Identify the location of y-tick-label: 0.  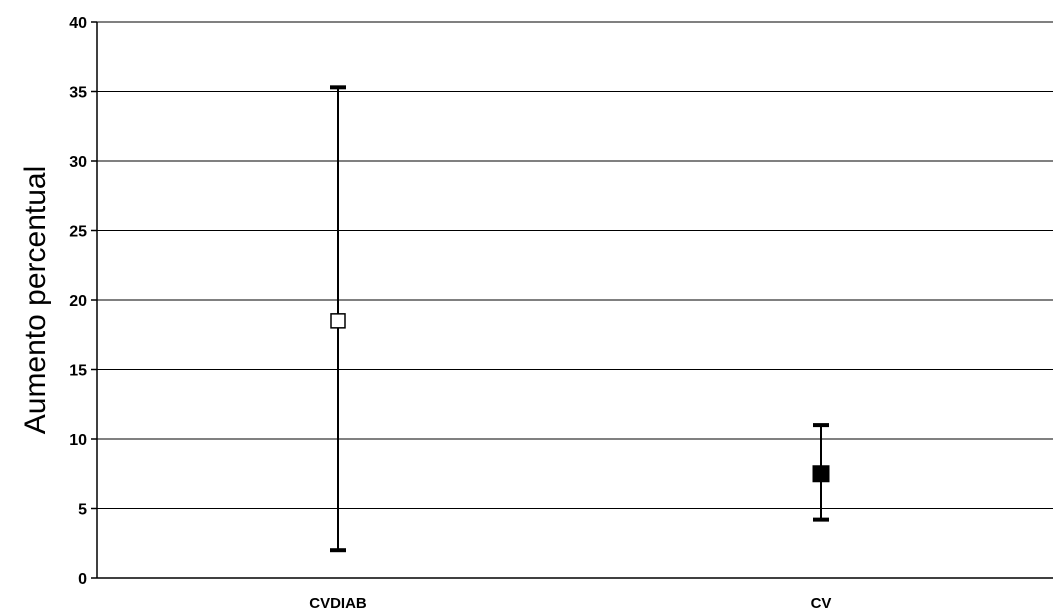
(82, 579).